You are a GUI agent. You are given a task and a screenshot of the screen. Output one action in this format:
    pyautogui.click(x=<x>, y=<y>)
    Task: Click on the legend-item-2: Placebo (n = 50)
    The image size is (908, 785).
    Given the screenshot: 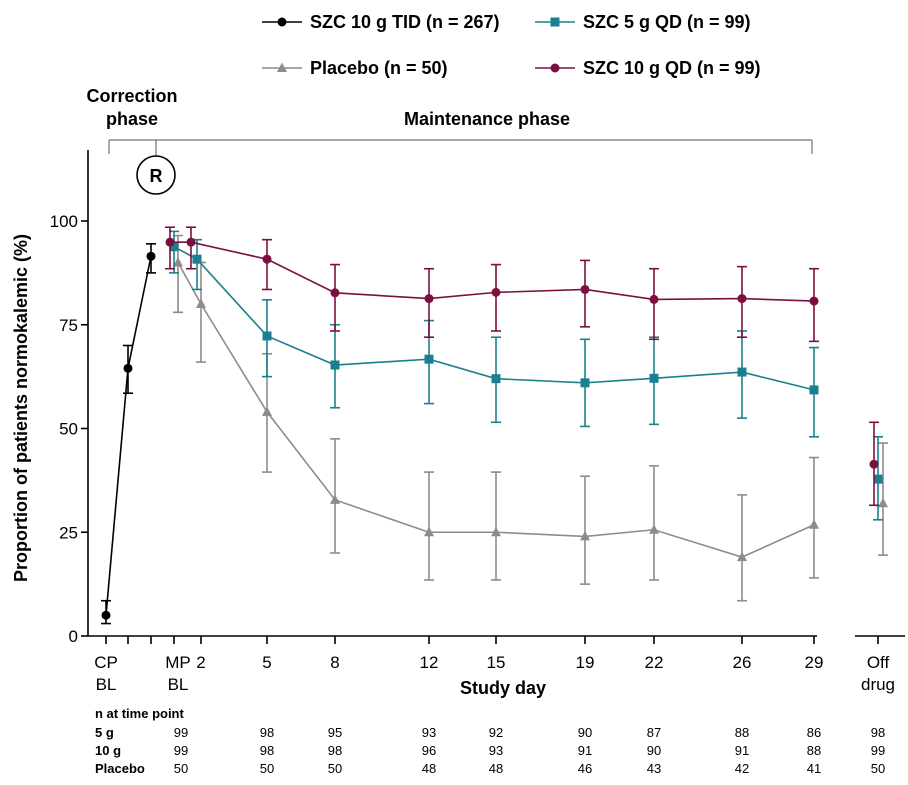 What is the action you would take?
    pyautogui.click(x=355, y=68)
    